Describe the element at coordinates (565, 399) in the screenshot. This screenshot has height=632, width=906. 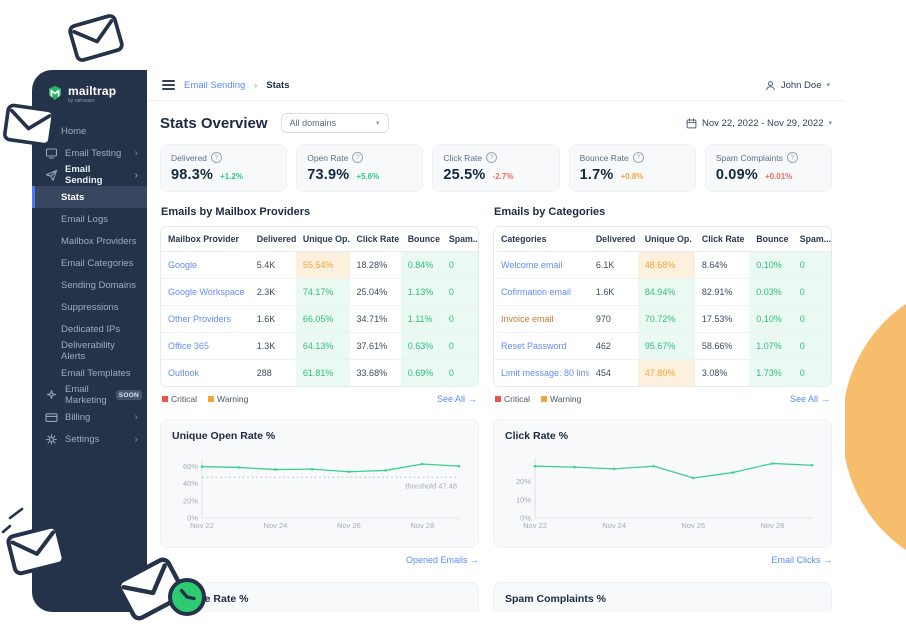
I see `legend-warning-label: Warning` at that location.